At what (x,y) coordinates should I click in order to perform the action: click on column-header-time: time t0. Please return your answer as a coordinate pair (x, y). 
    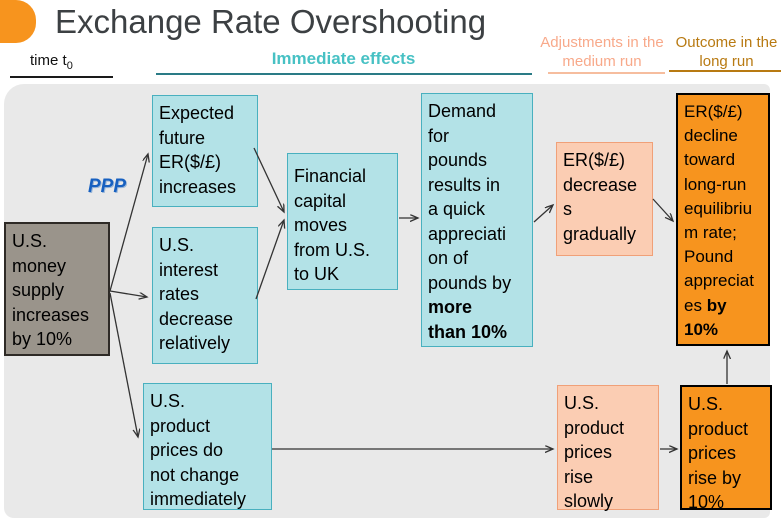
    Looking at the image, I should click on (70, 63).